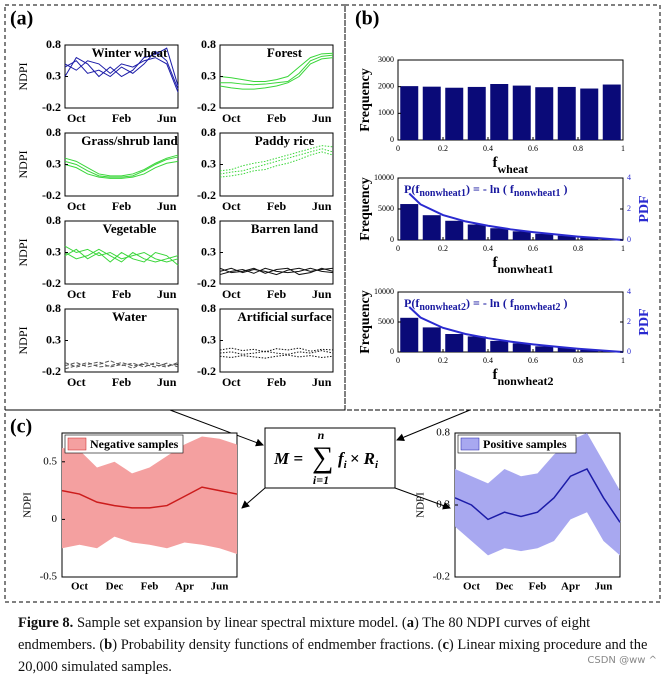  What do you see at coordinates (46, 623) in the screenshot?
I see `caption-text: Figure 8.` at bounding box center [46, 623].